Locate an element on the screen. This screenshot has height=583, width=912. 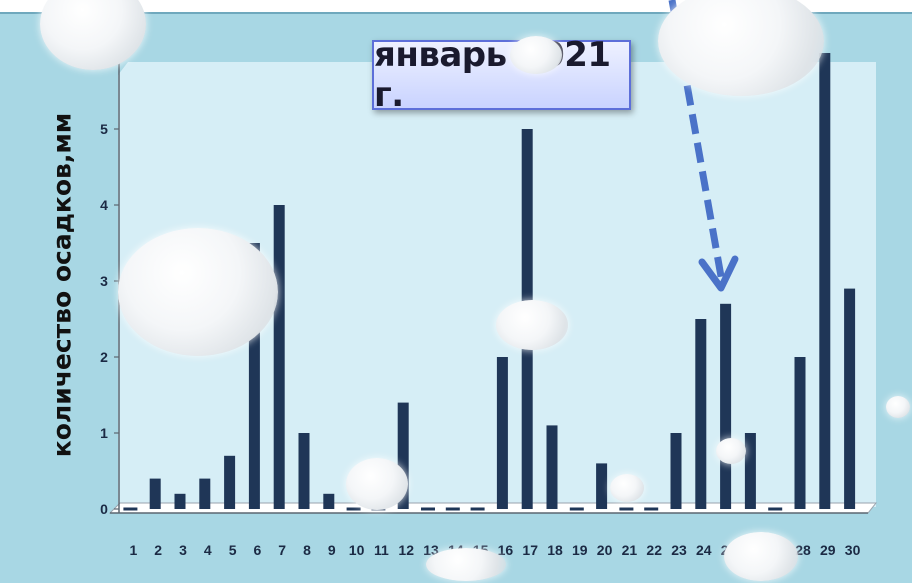
x-tick-label: 22 is located at coordinates (654, 550).